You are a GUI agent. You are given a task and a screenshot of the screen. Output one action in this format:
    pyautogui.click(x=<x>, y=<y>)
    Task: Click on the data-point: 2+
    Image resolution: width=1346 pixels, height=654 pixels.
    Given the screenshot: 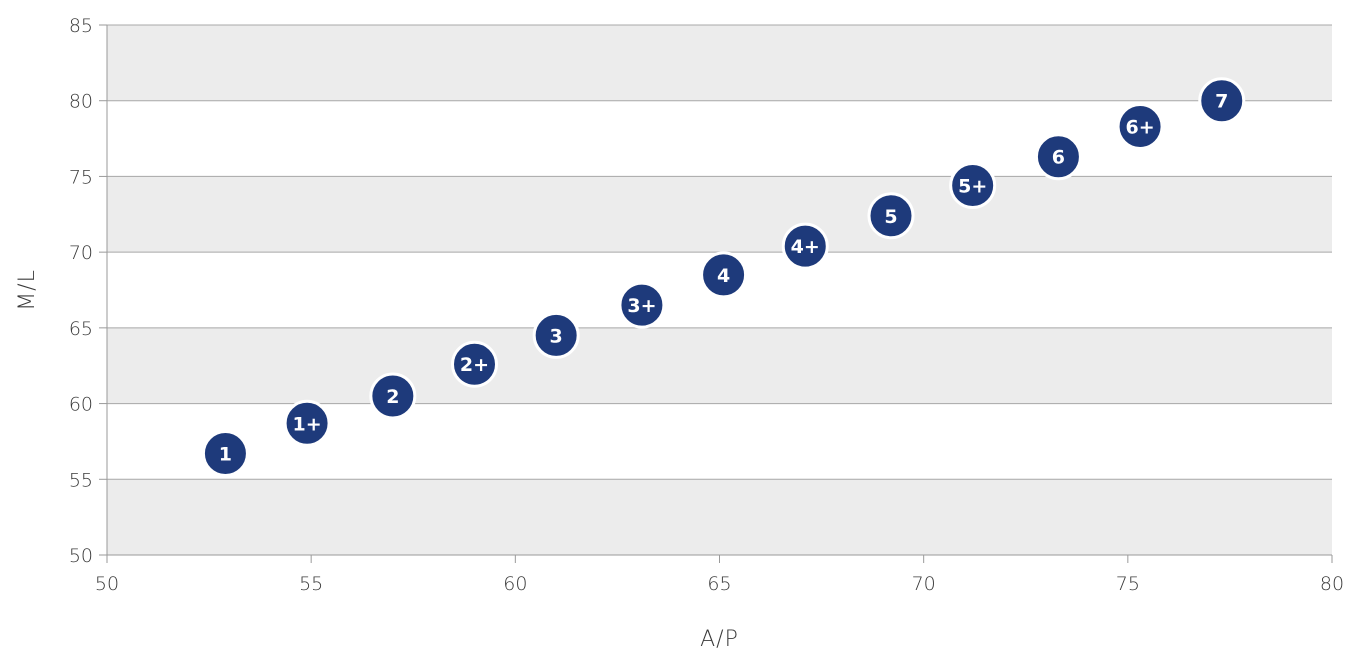 What is the action you would take?
    pyautogui.click(x=474, y=364)
    